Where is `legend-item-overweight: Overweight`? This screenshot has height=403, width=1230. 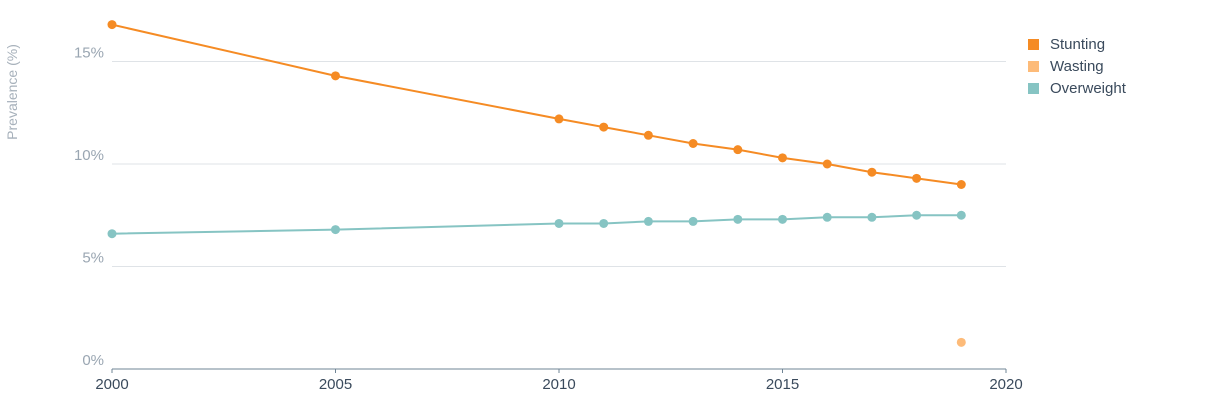
legend-item-overweight: Overweight is located at coordinates (1077, 88).